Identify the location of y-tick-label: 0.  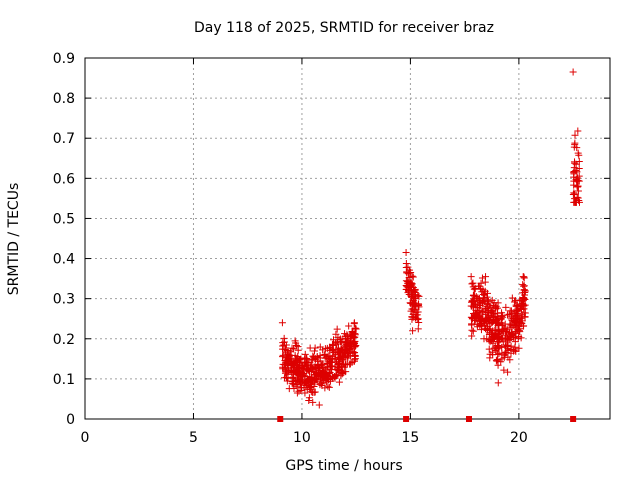
(70, 420).